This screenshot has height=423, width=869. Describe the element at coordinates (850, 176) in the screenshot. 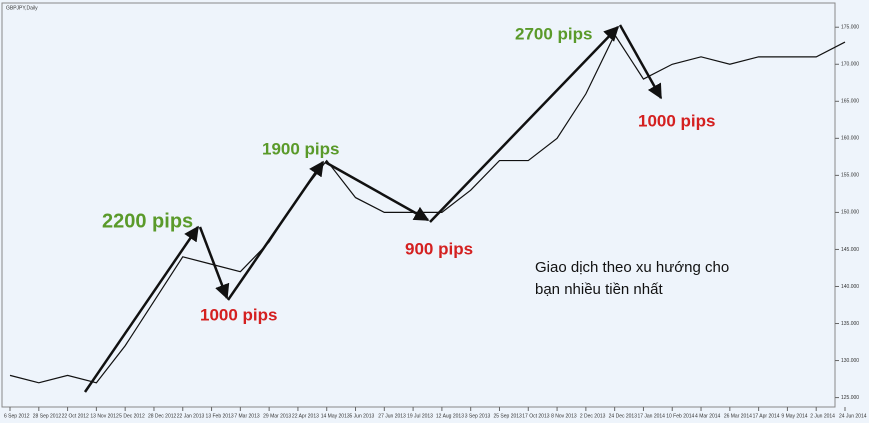

I see `y-tick-label: 155.000` at that location.